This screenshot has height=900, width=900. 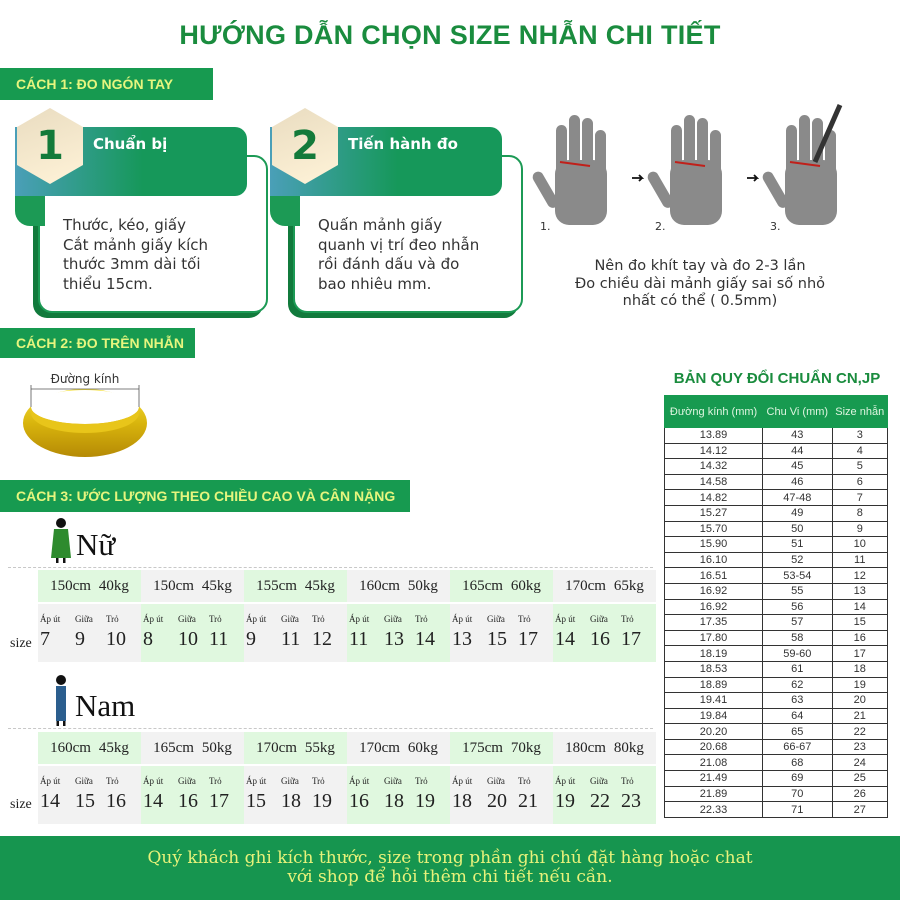 I want to click on table-cell: 58, so click(x=797, y=638).